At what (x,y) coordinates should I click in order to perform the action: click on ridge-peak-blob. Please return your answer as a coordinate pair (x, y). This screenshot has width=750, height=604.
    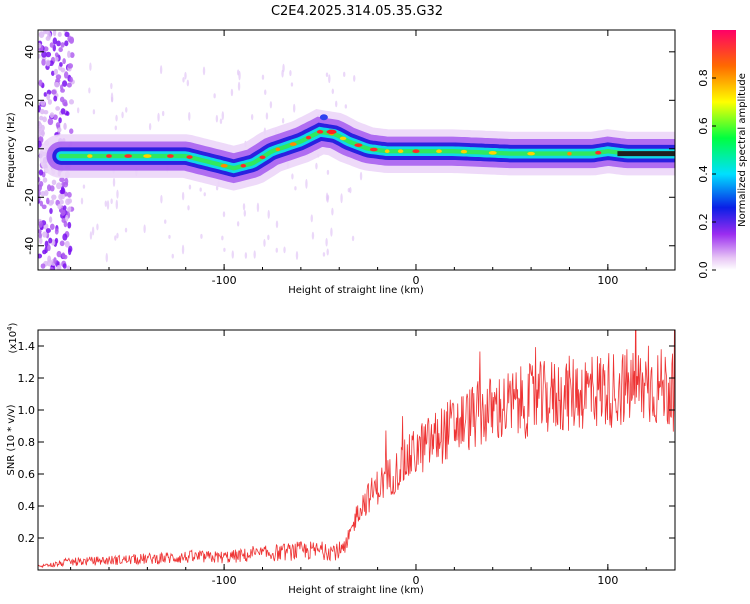
    Looking at the image, I should click on (331, 132).